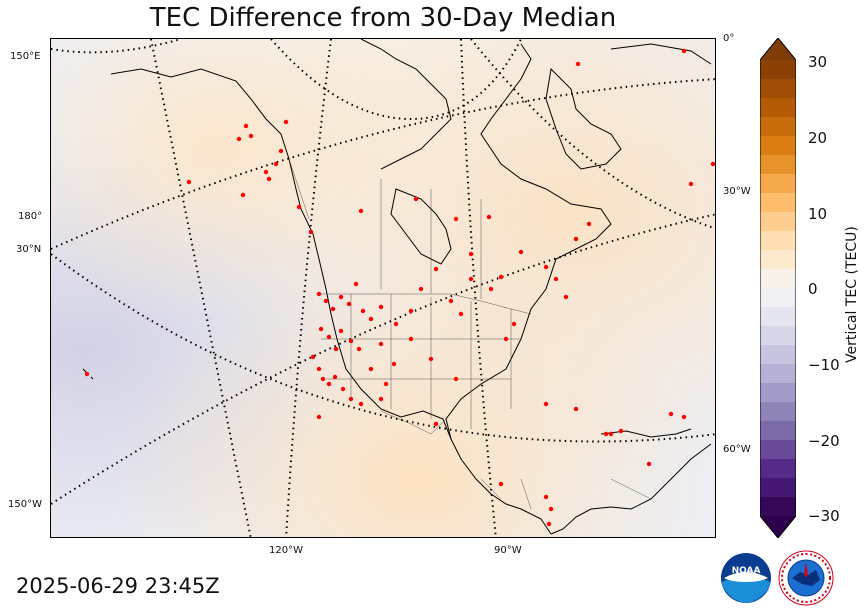 Image resolution: width=867 pixels, height=616 pixels. I want to click on timestamp: 2025-06-29 23:45Z, so click(118, 586).